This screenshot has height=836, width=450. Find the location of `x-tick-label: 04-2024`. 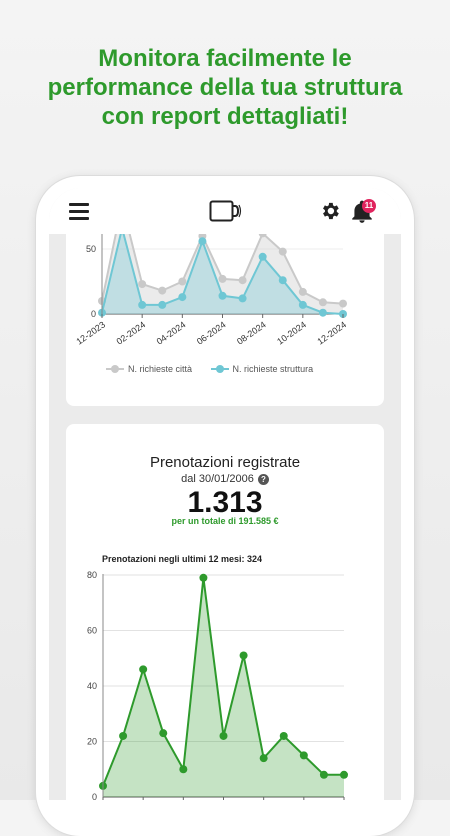

x-tick-label: 04-2024 is located at coordinates (171, 332).